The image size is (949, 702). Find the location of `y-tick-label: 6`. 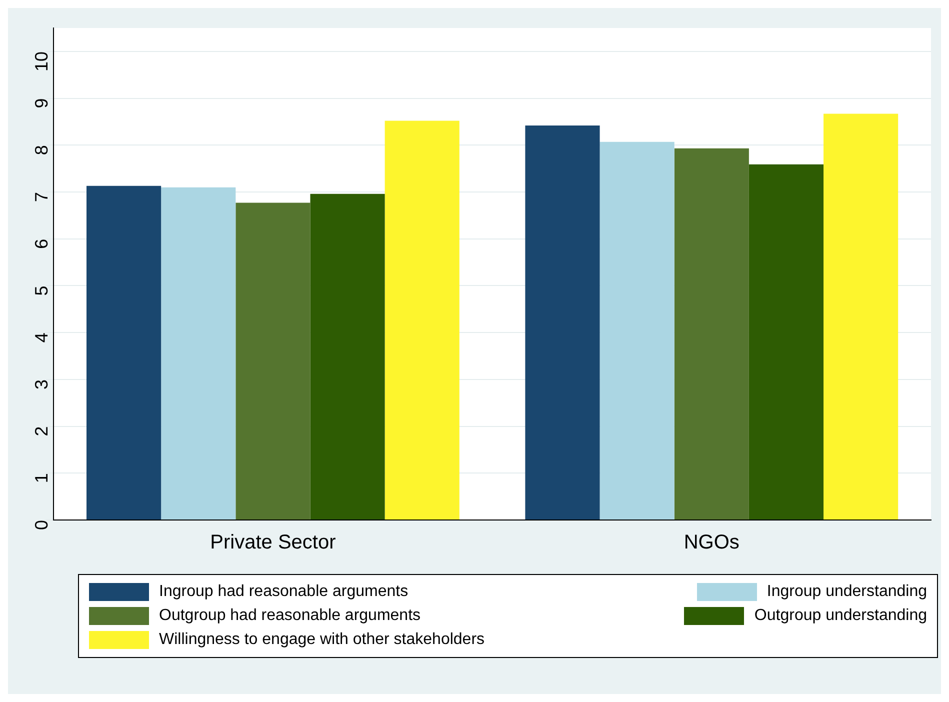

y-tick-label: 6 is located at coordinates (42, 243).